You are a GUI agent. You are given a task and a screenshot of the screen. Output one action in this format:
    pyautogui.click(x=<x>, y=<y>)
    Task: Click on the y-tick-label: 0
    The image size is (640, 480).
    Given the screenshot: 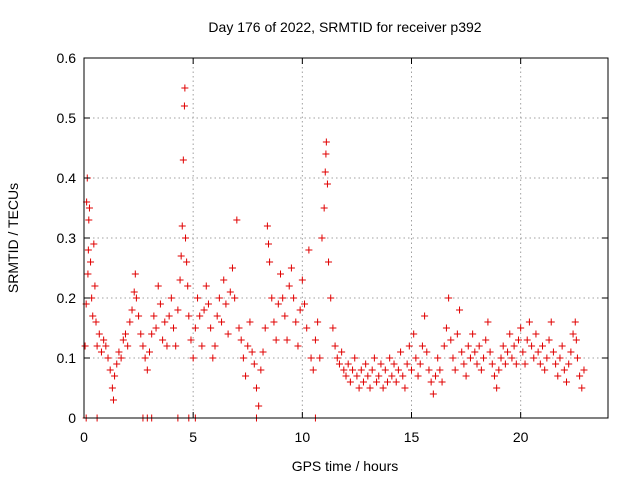 What is the action you would take?
    pyautogui.click(x=72, y=418)
    